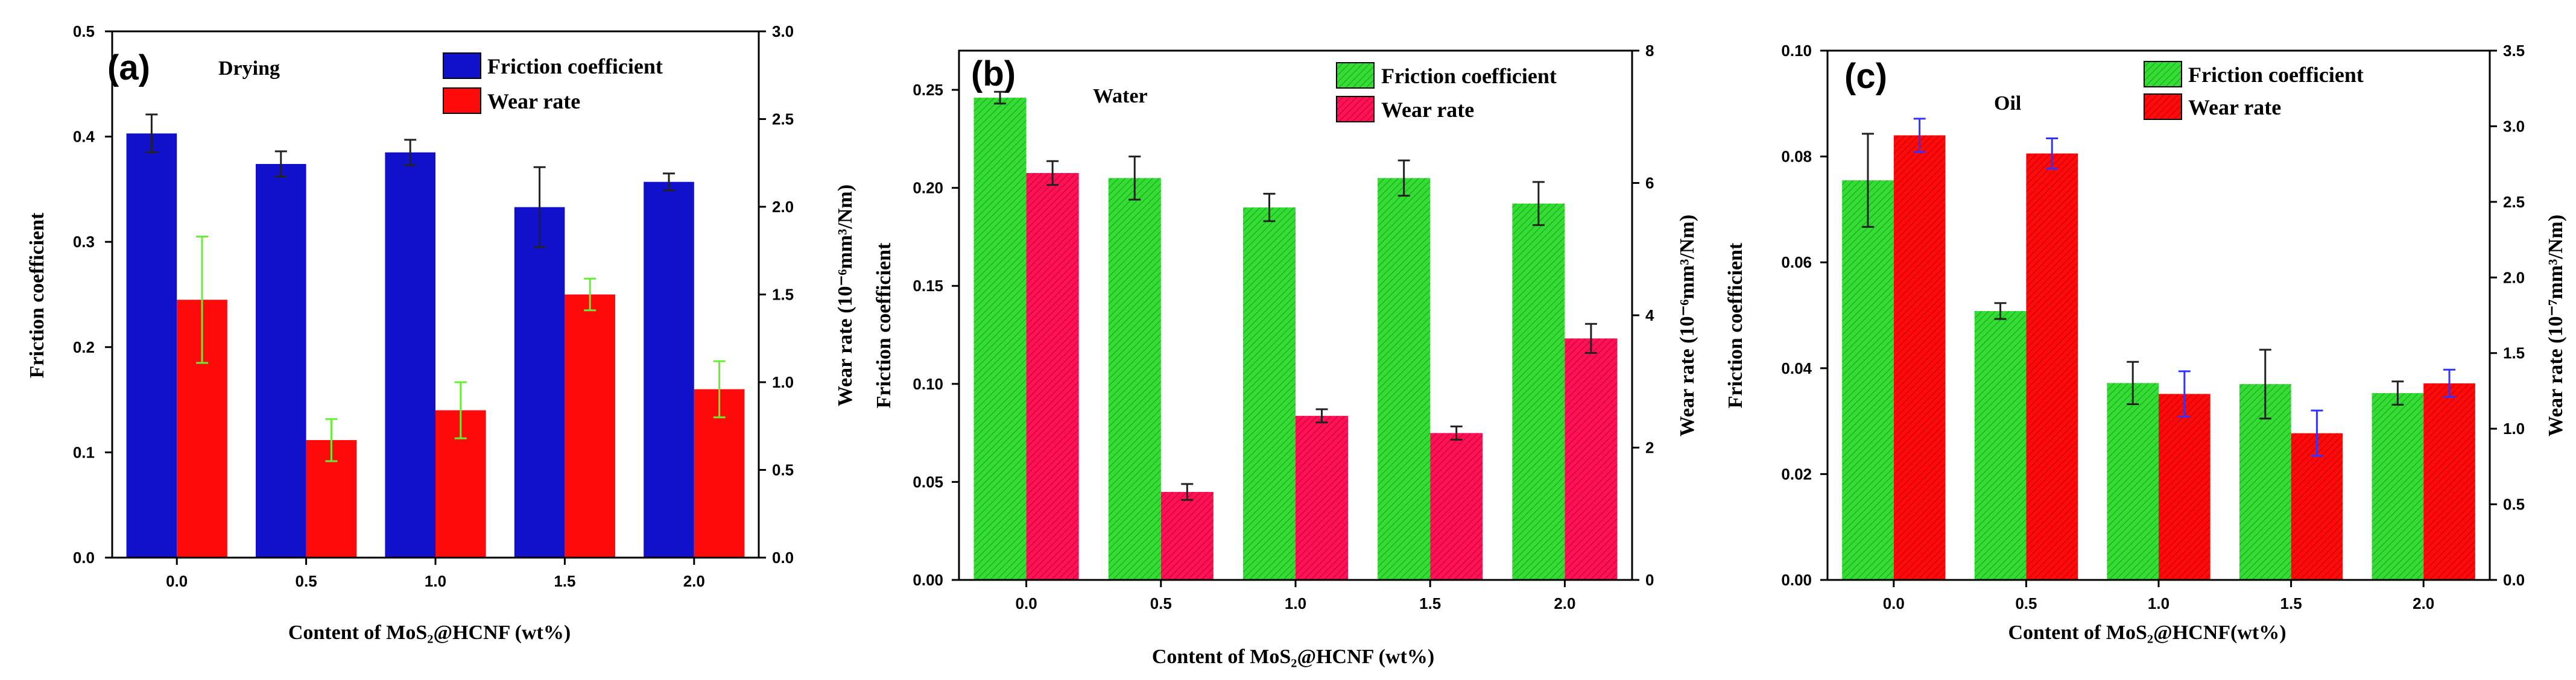  Describe the element at coordinates (928, 188) in the screenshot. I see `y-tick-label: 0.20` at that location.